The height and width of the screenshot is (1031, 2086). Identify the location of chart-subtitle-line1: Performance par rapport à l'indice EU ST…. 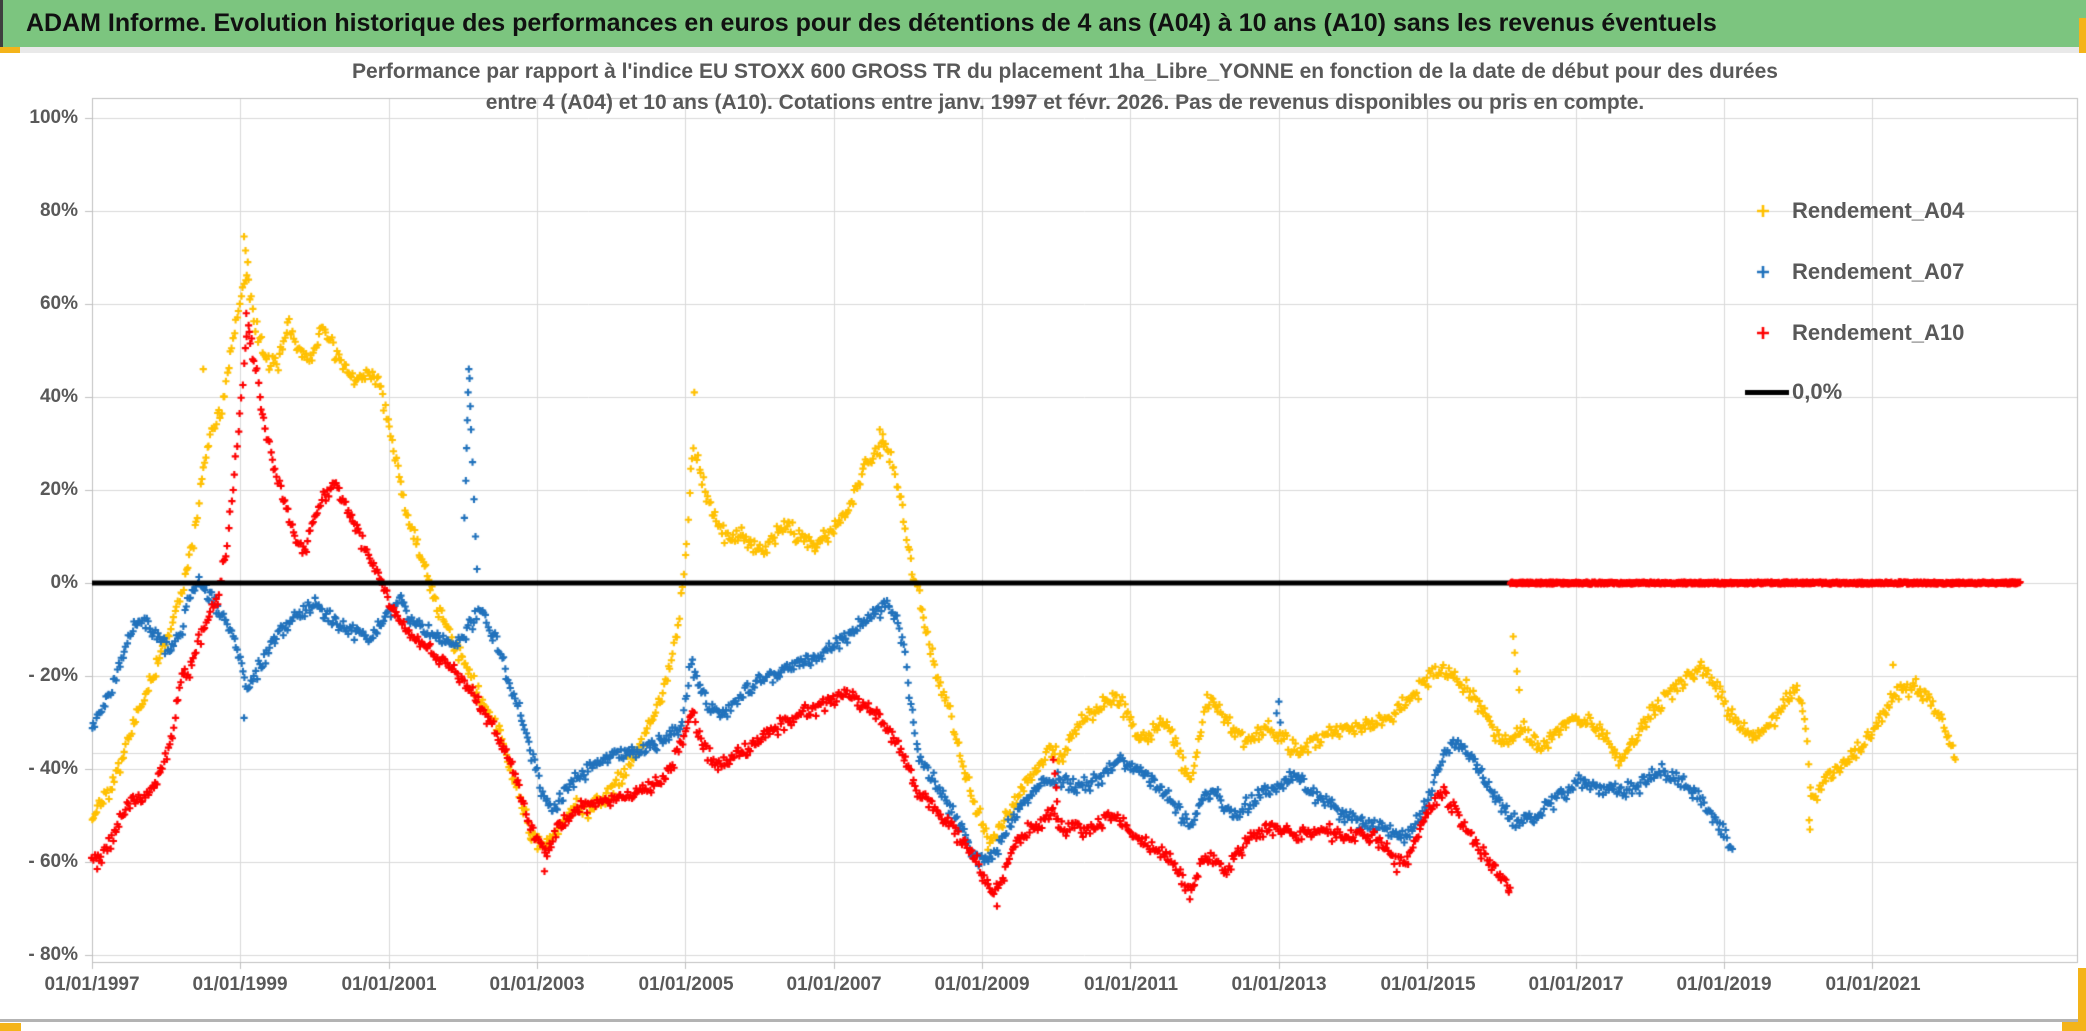
(1065, 71).